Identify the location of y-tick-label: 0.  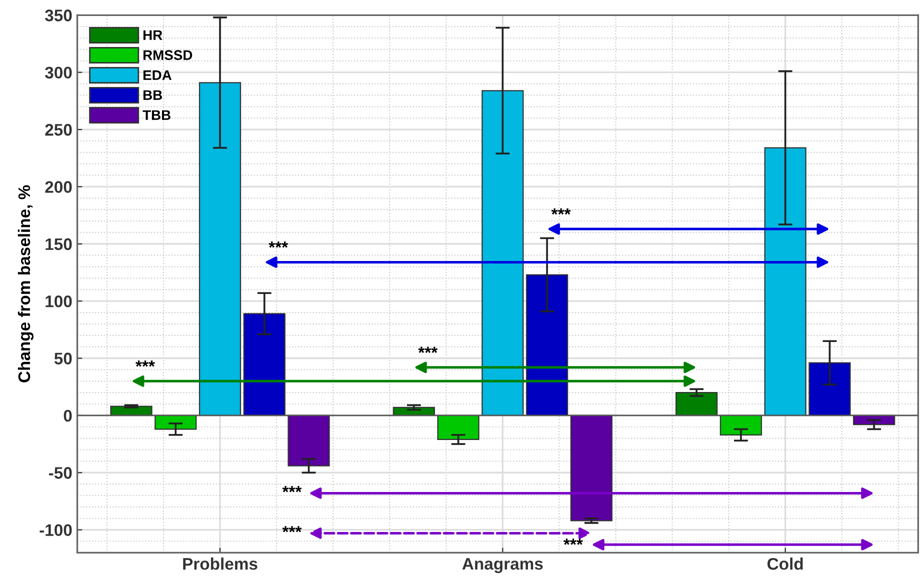
(68, 416).